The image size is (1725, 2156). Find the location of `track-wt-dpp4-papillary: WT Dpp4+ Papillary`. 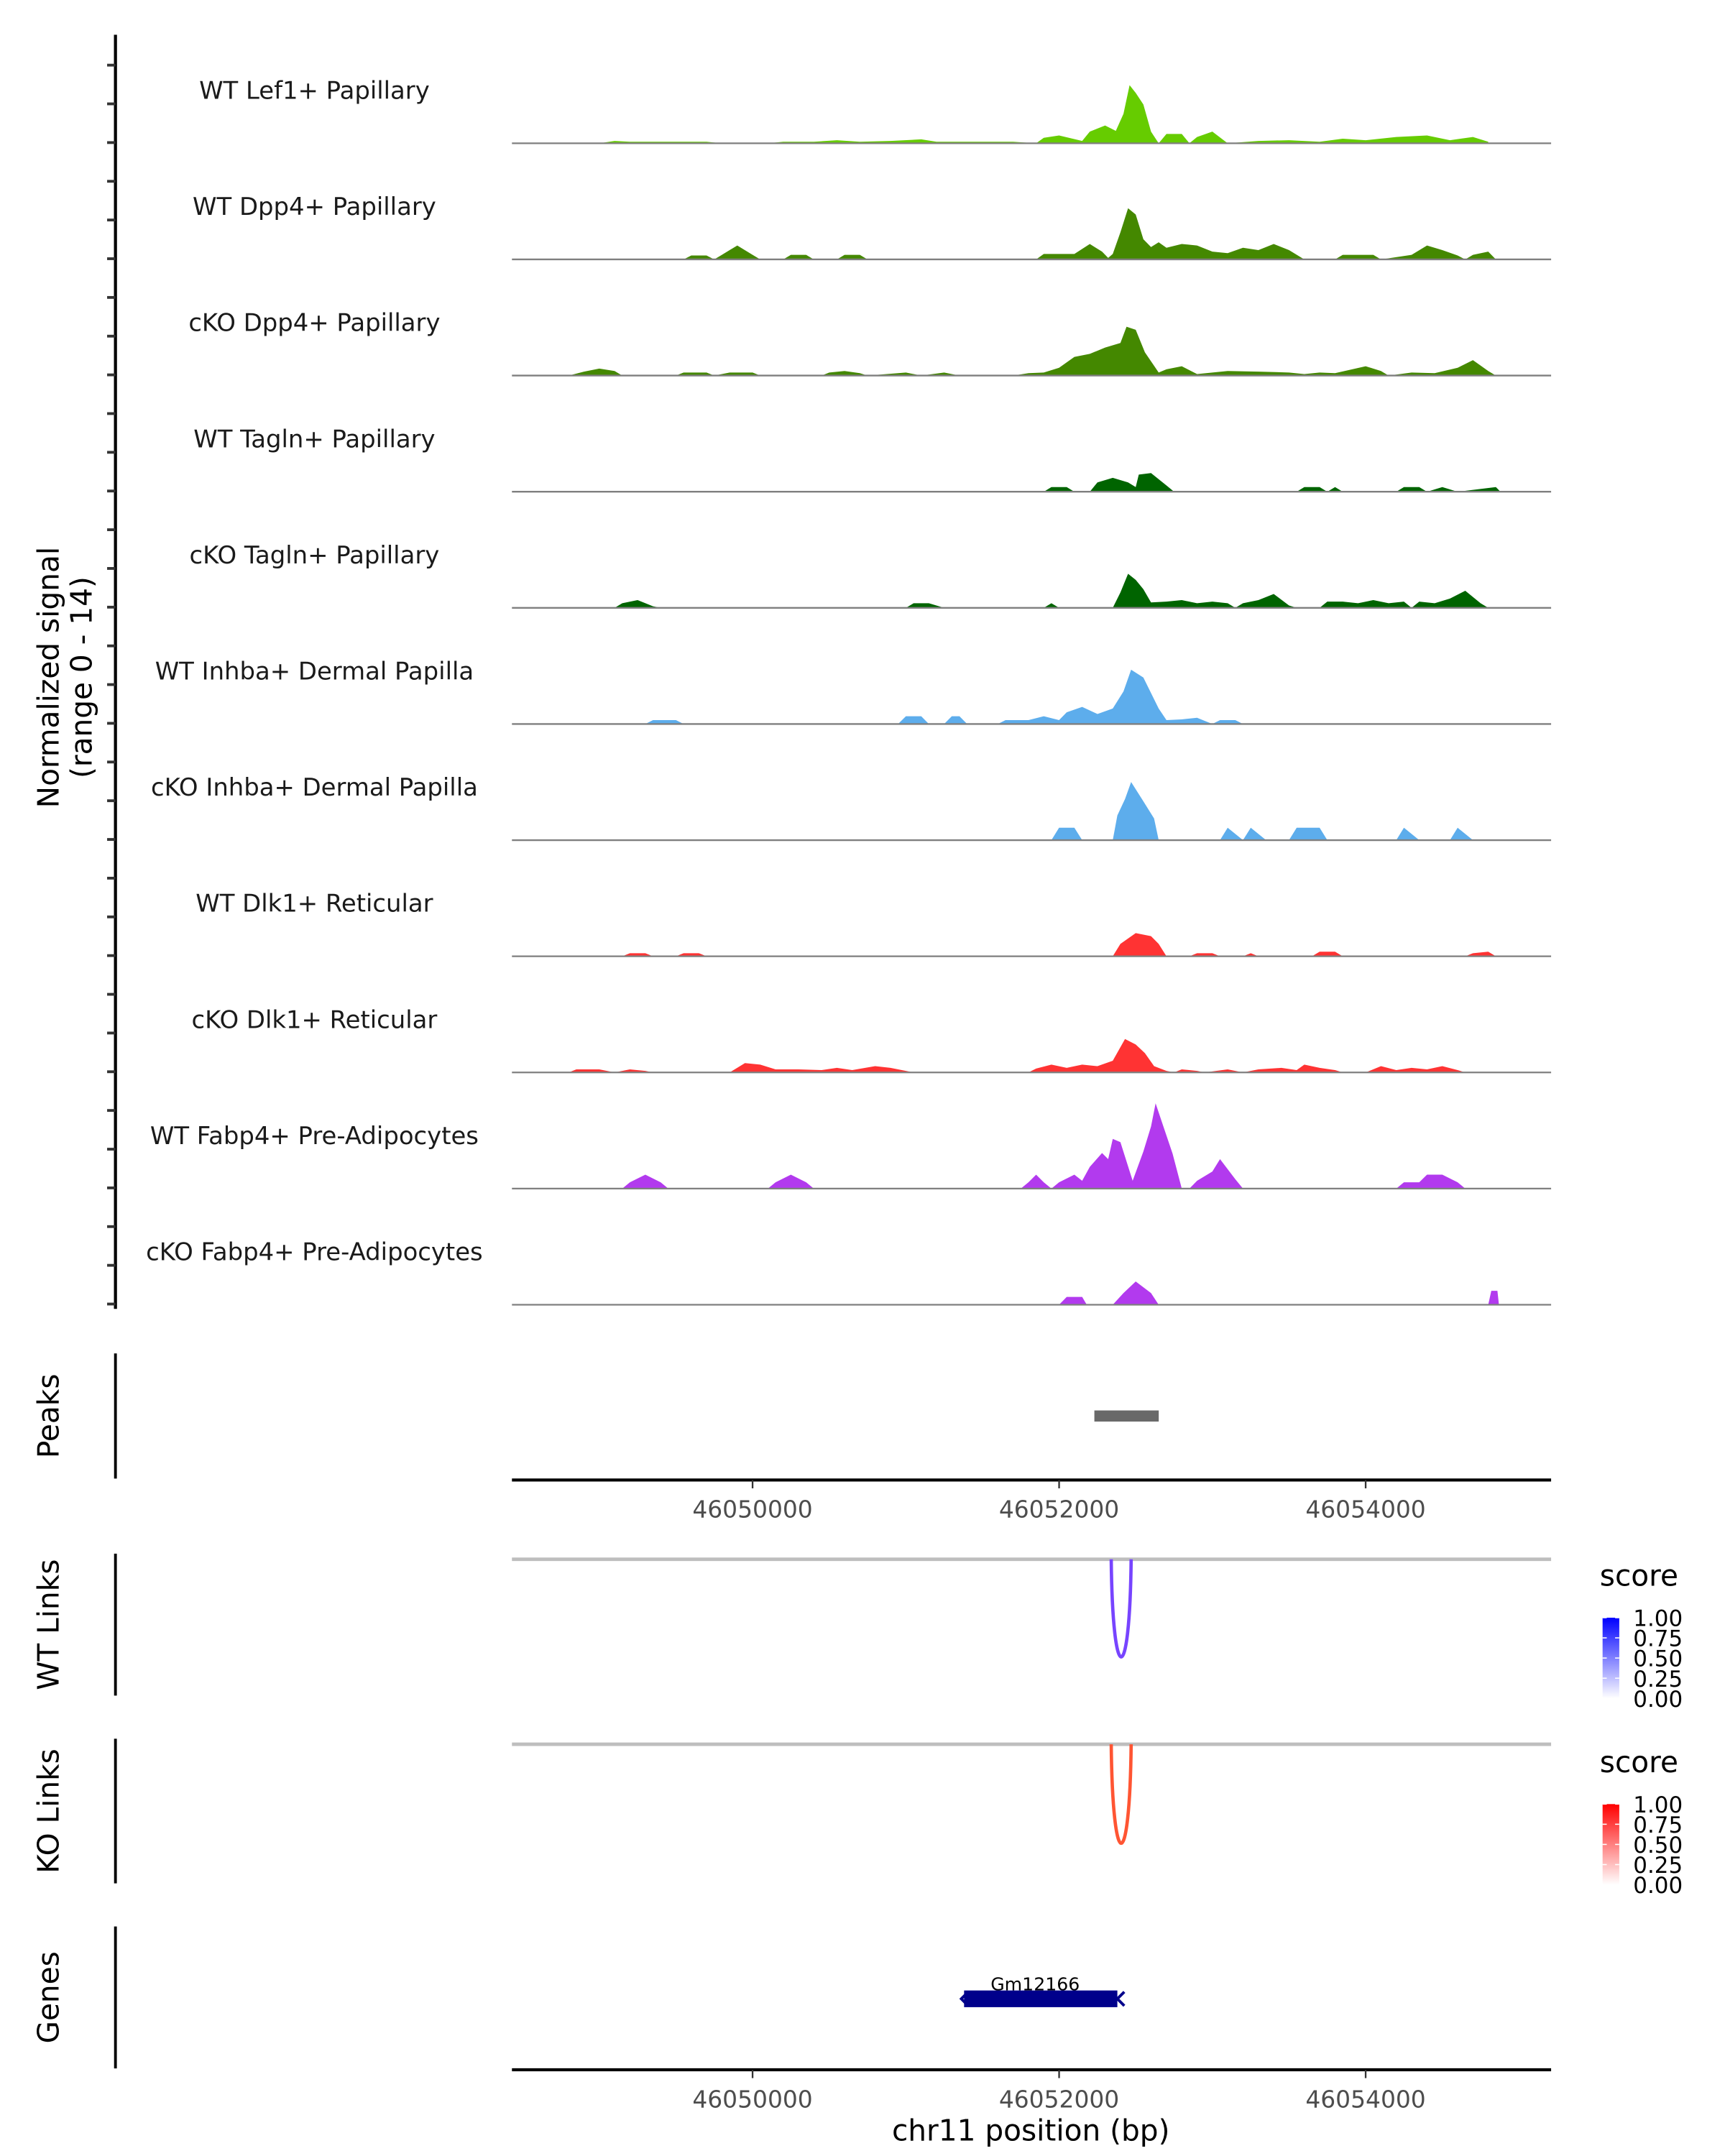

track-wt-dpp4-papillary: WT Dpp4+ Papillary is located at coordinates (872, 227).